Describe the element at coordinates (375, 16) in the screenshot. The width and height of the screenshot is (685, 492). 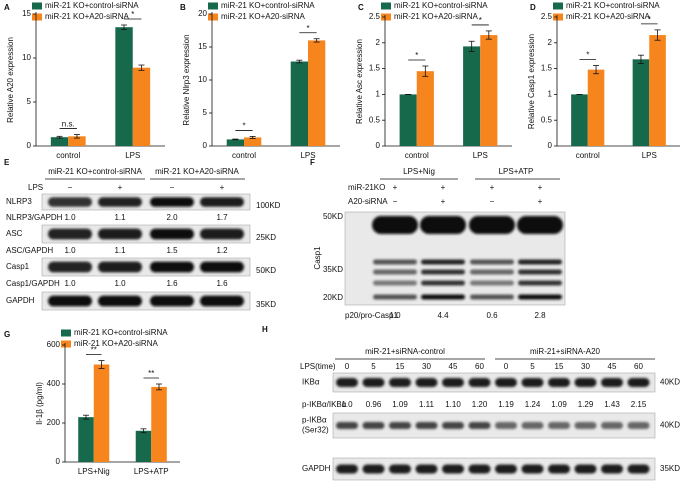
I see `y-tick-label: 2.5` at that location.